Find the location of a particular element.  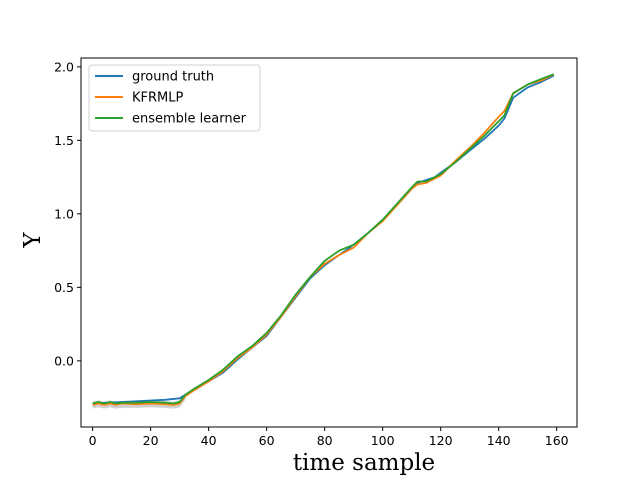

x-tick-label: 160 is located at coordinates (557, 440).